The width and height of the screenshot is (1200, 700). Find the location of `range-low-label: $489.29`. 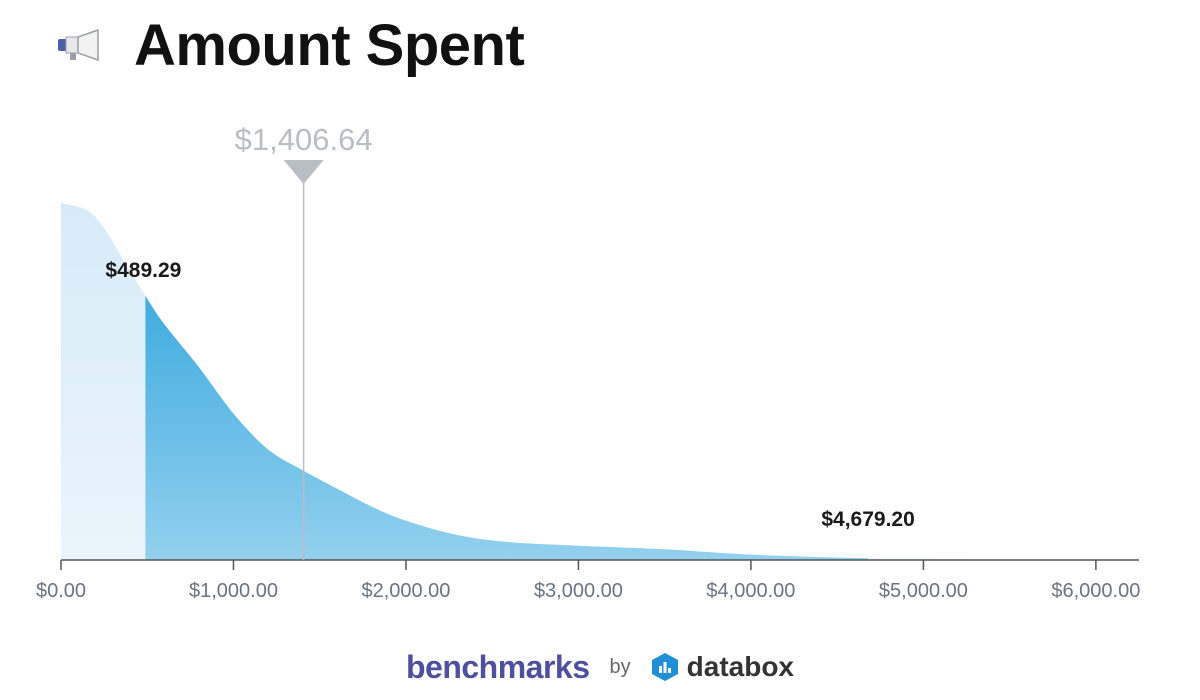

range-low-label: $489.29 is located at coordinates (143, 270).